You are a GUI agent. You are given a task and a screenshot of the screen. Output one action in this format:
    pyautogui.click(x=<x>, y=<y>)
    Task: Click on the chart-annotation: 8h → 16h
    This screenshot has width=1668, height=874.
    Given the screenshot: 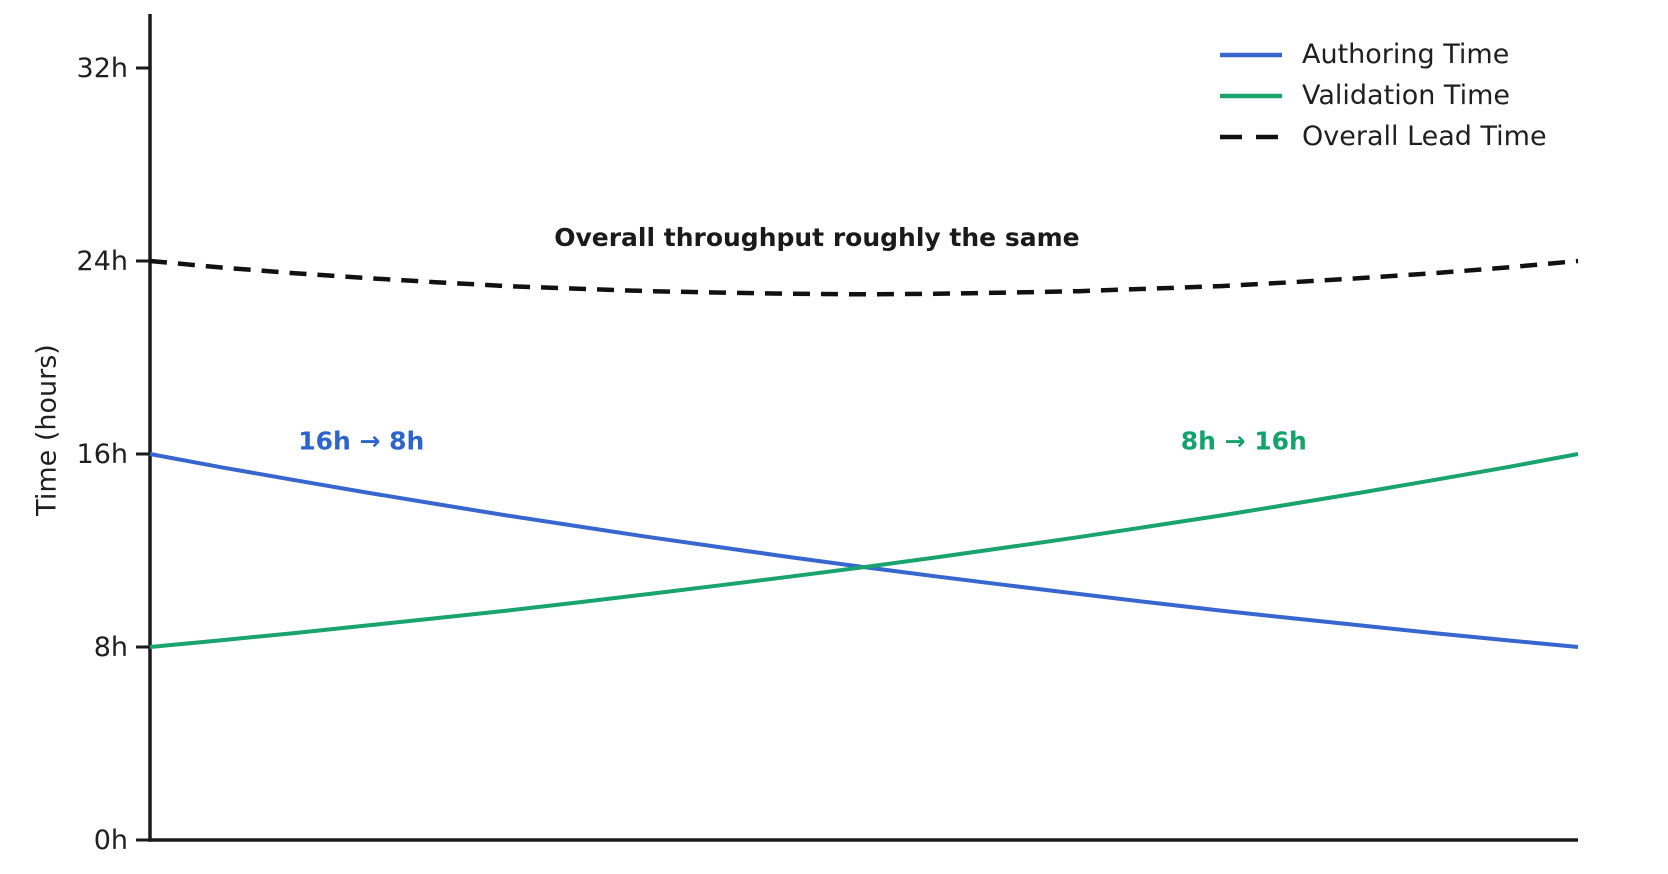 What is the action you would take?
    pyautogui.click(x=1244, y=441)
    